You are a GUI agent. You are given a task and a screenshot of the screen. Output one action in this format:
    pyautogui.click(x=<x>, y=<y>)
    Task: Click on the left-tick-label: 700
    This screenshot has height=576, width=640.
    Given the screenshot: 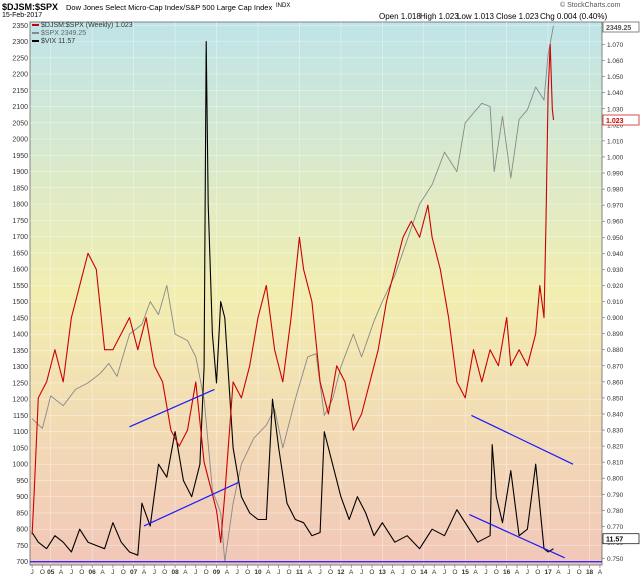 What is the action you would take?
    pyautogui.click(x=22, y=562)
    